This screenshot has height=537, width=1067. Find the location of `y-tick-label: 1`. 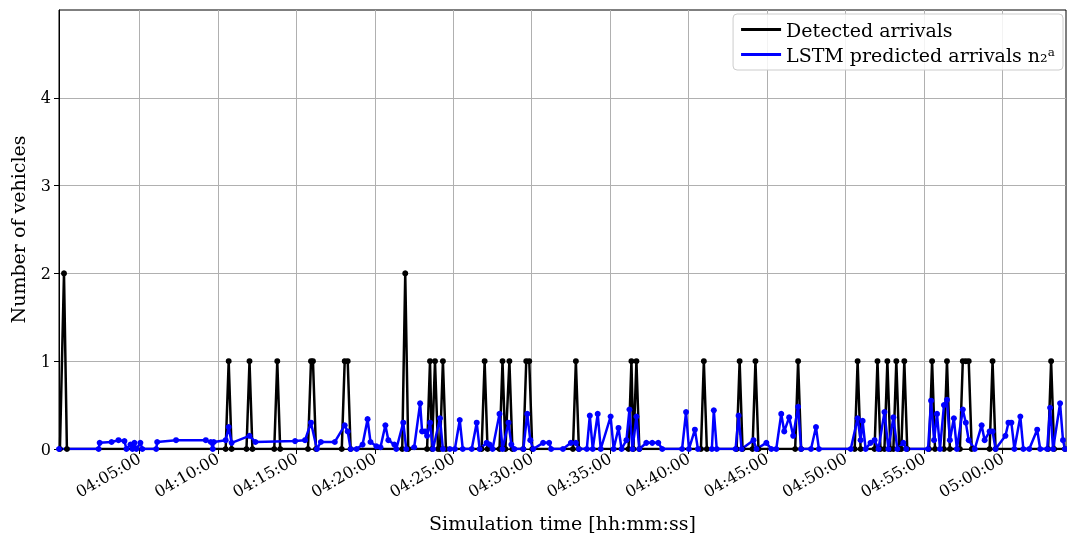

y-tick-label: 1 is located at coordinates (45, 361).